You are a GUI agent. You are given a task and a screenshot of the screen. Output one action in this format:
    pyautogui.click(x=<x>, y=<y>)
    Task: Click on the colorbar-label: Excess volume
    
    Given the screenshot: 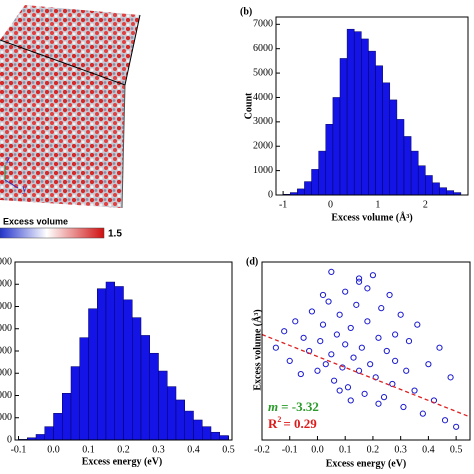 What is the action you would take?
    pyautogui.click(x=35, y=221)
    